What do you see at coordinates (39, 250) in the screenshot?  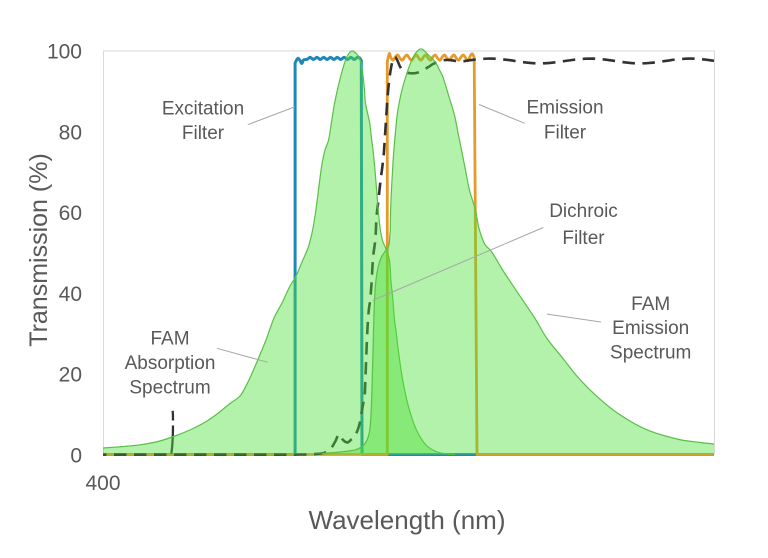 I see `svg-text: Transmission (%)` at bounding box center [39, 250].